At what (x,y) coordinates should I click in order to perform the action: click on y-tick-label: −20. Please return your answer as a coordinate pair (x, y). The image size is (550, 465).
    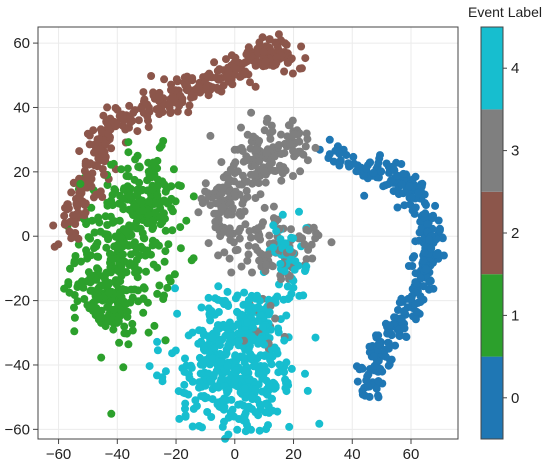
    Looking at the image, I should click on (17, 301).